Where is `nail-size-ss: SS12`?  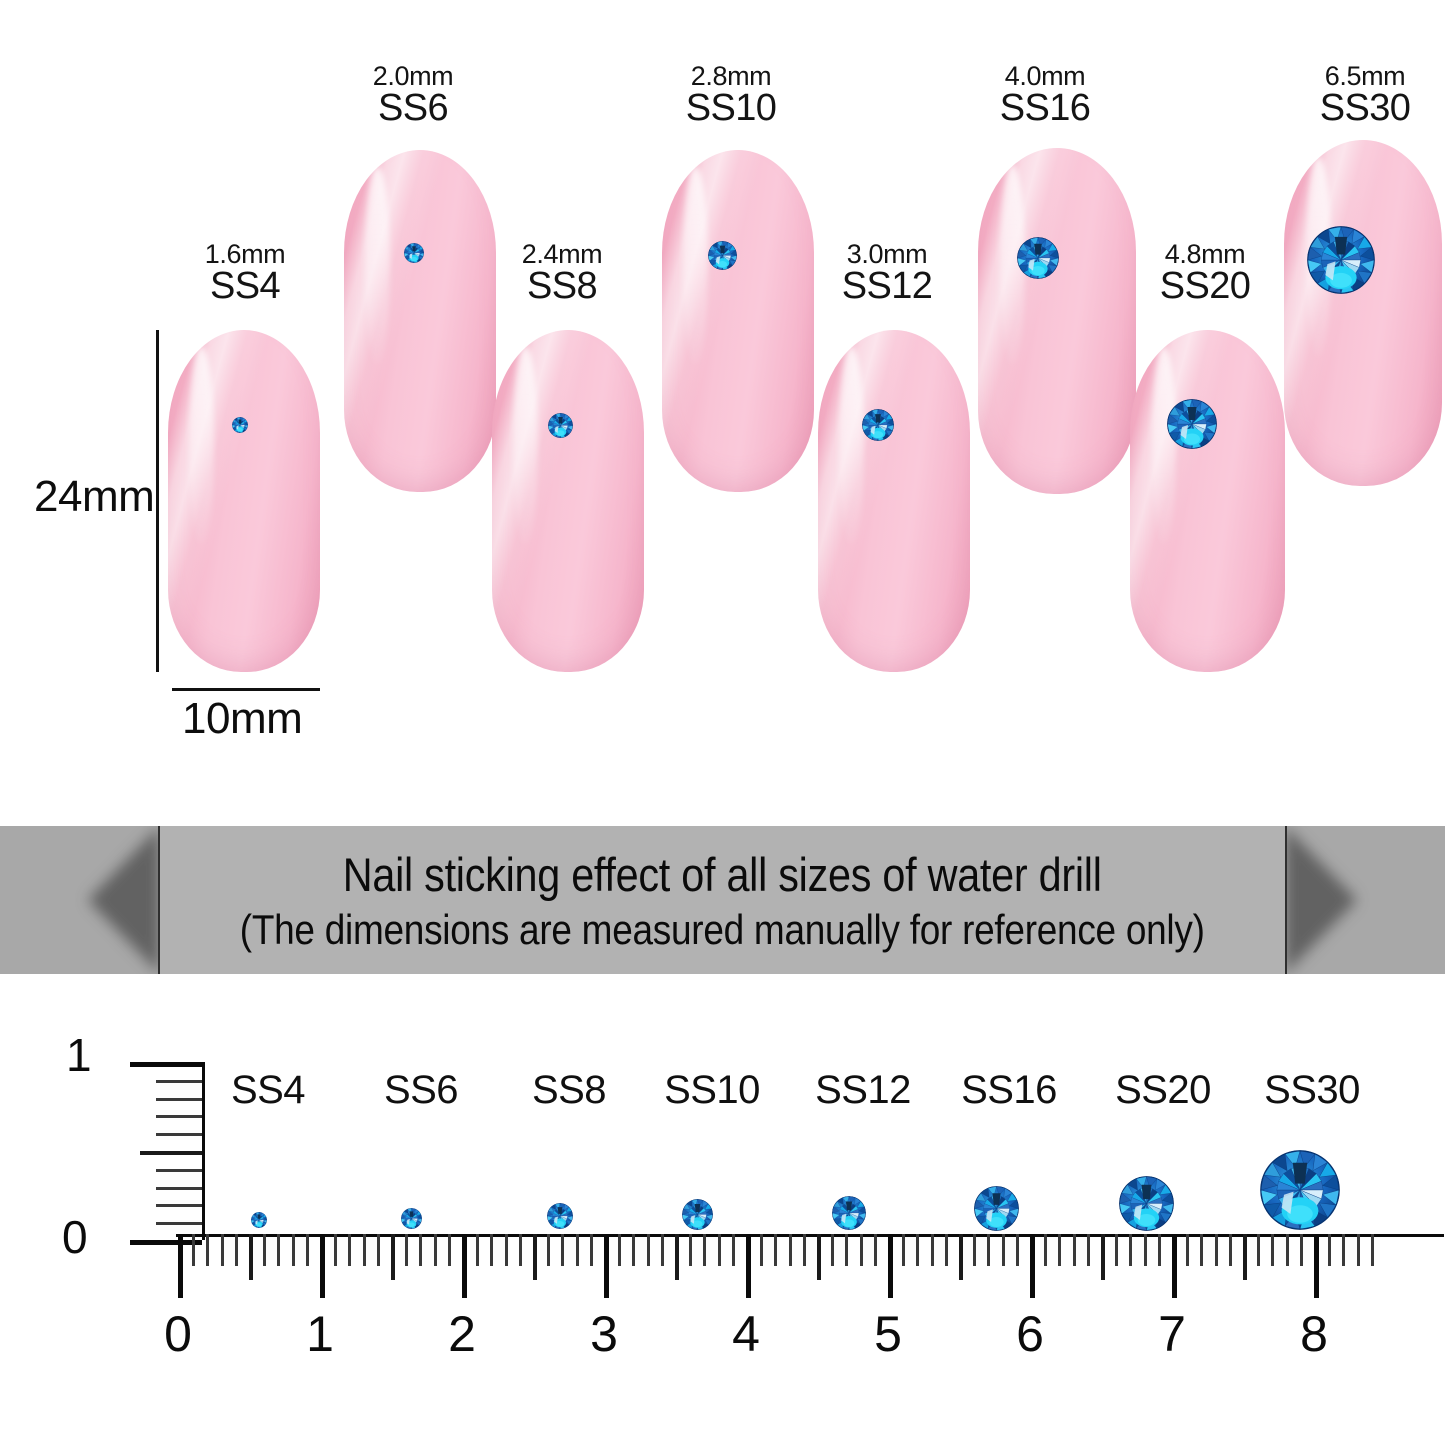
nail-size-ss: SS12 is located at coordinates (887, 286).